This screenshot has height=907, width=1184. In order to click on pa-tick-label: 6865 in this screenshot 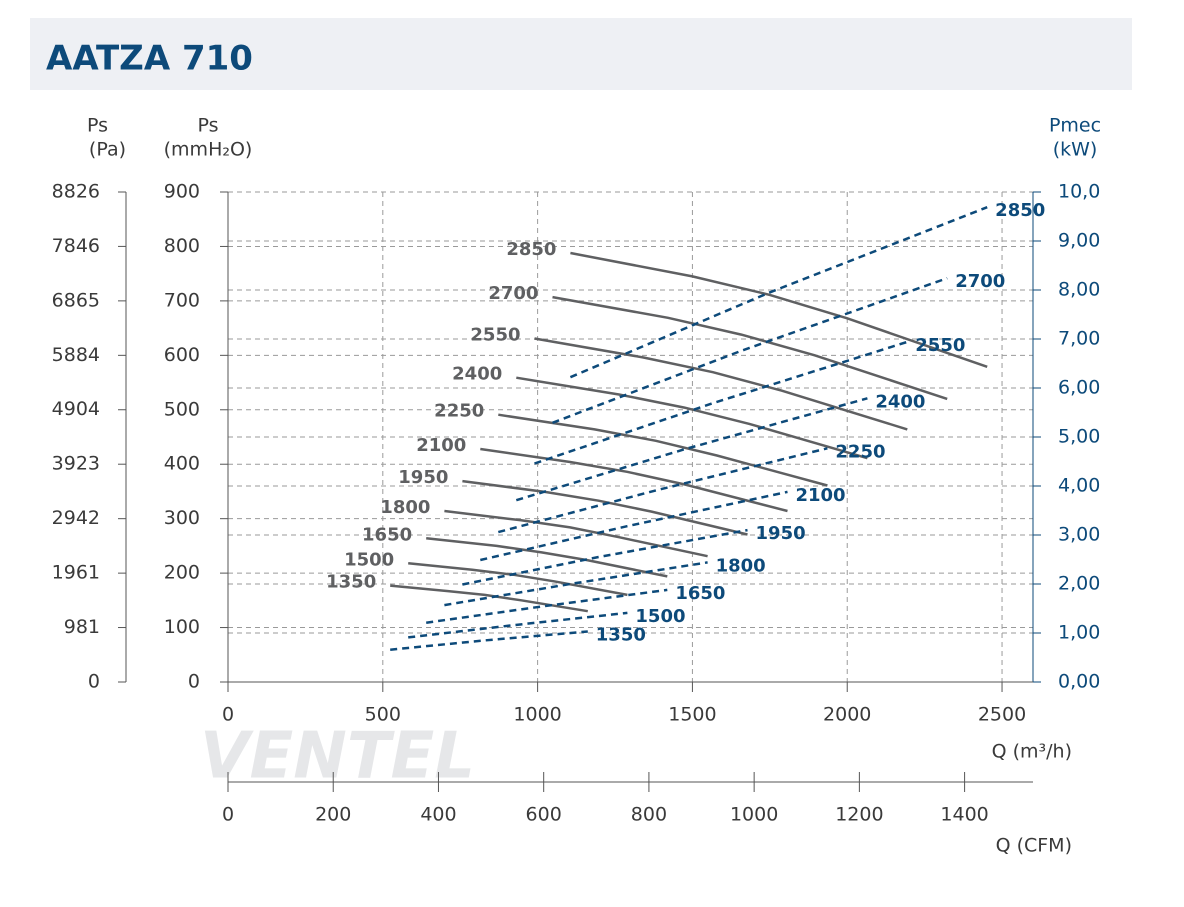, I will do `click(76, 300)`.